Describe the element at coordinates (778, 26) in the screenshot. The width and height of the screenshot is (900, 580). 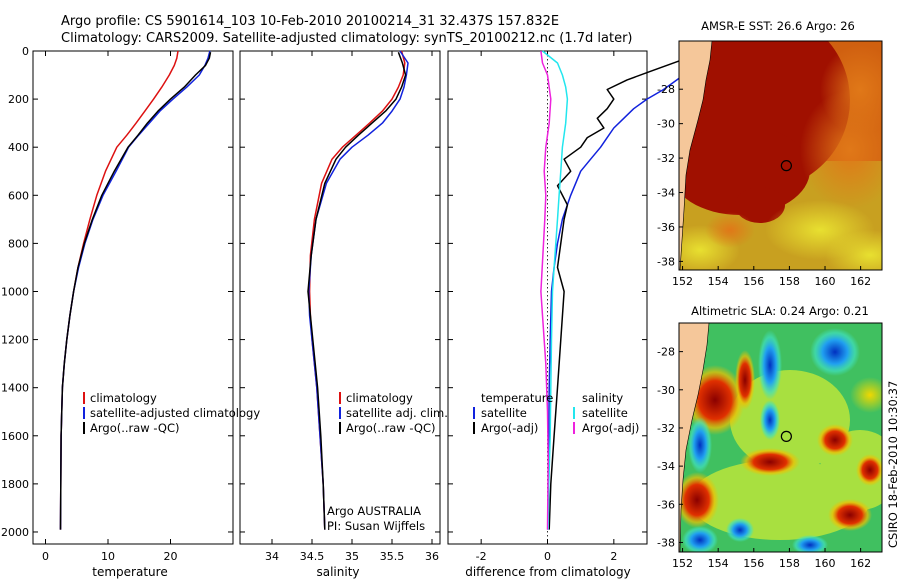
I see `sst-map-title: AMSR-E SST: 26.6 Argo: 26` at that location.